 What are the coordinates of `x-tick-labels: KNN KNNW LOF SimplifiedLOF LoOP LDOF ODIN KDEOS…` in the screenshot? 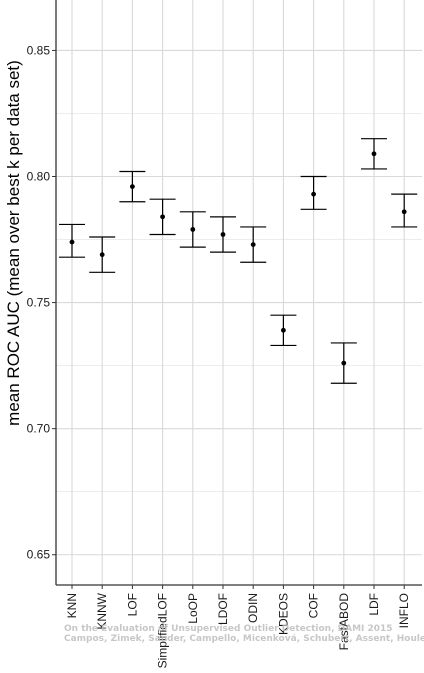 It's located at (238, 630).